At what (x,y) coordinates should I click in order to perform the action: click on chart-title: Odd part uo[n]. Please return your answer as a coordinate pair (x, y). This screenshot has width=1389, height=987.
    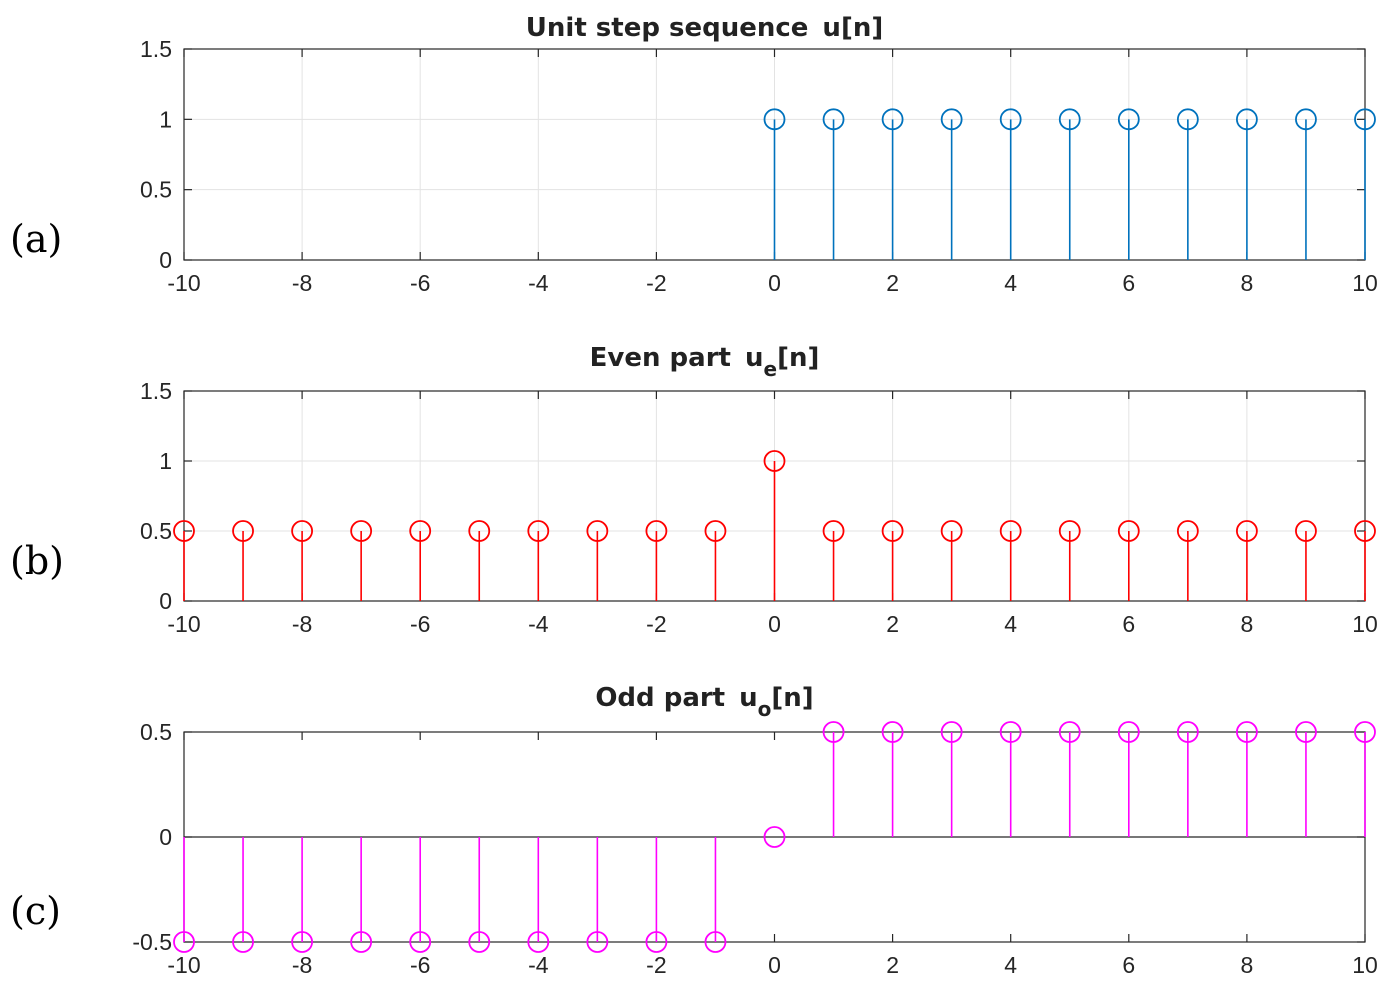
    Looking at the image, I should click on (704, 702).